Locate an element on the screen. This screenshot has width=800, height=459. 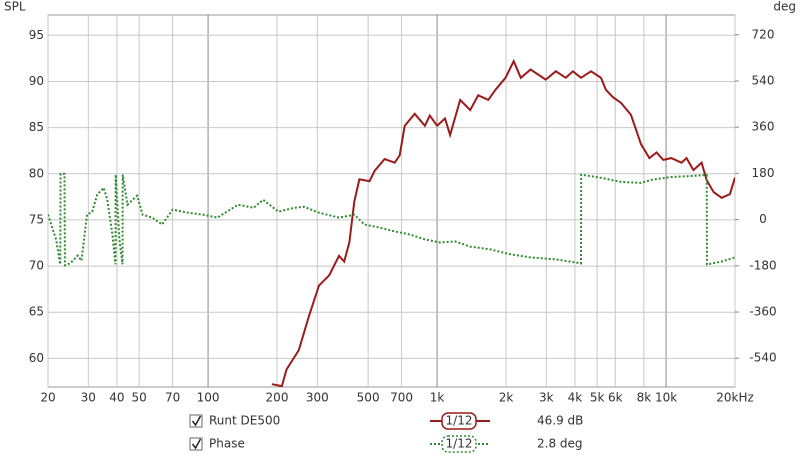
x-tick-label: 50 is located at coordinates (138, 398).